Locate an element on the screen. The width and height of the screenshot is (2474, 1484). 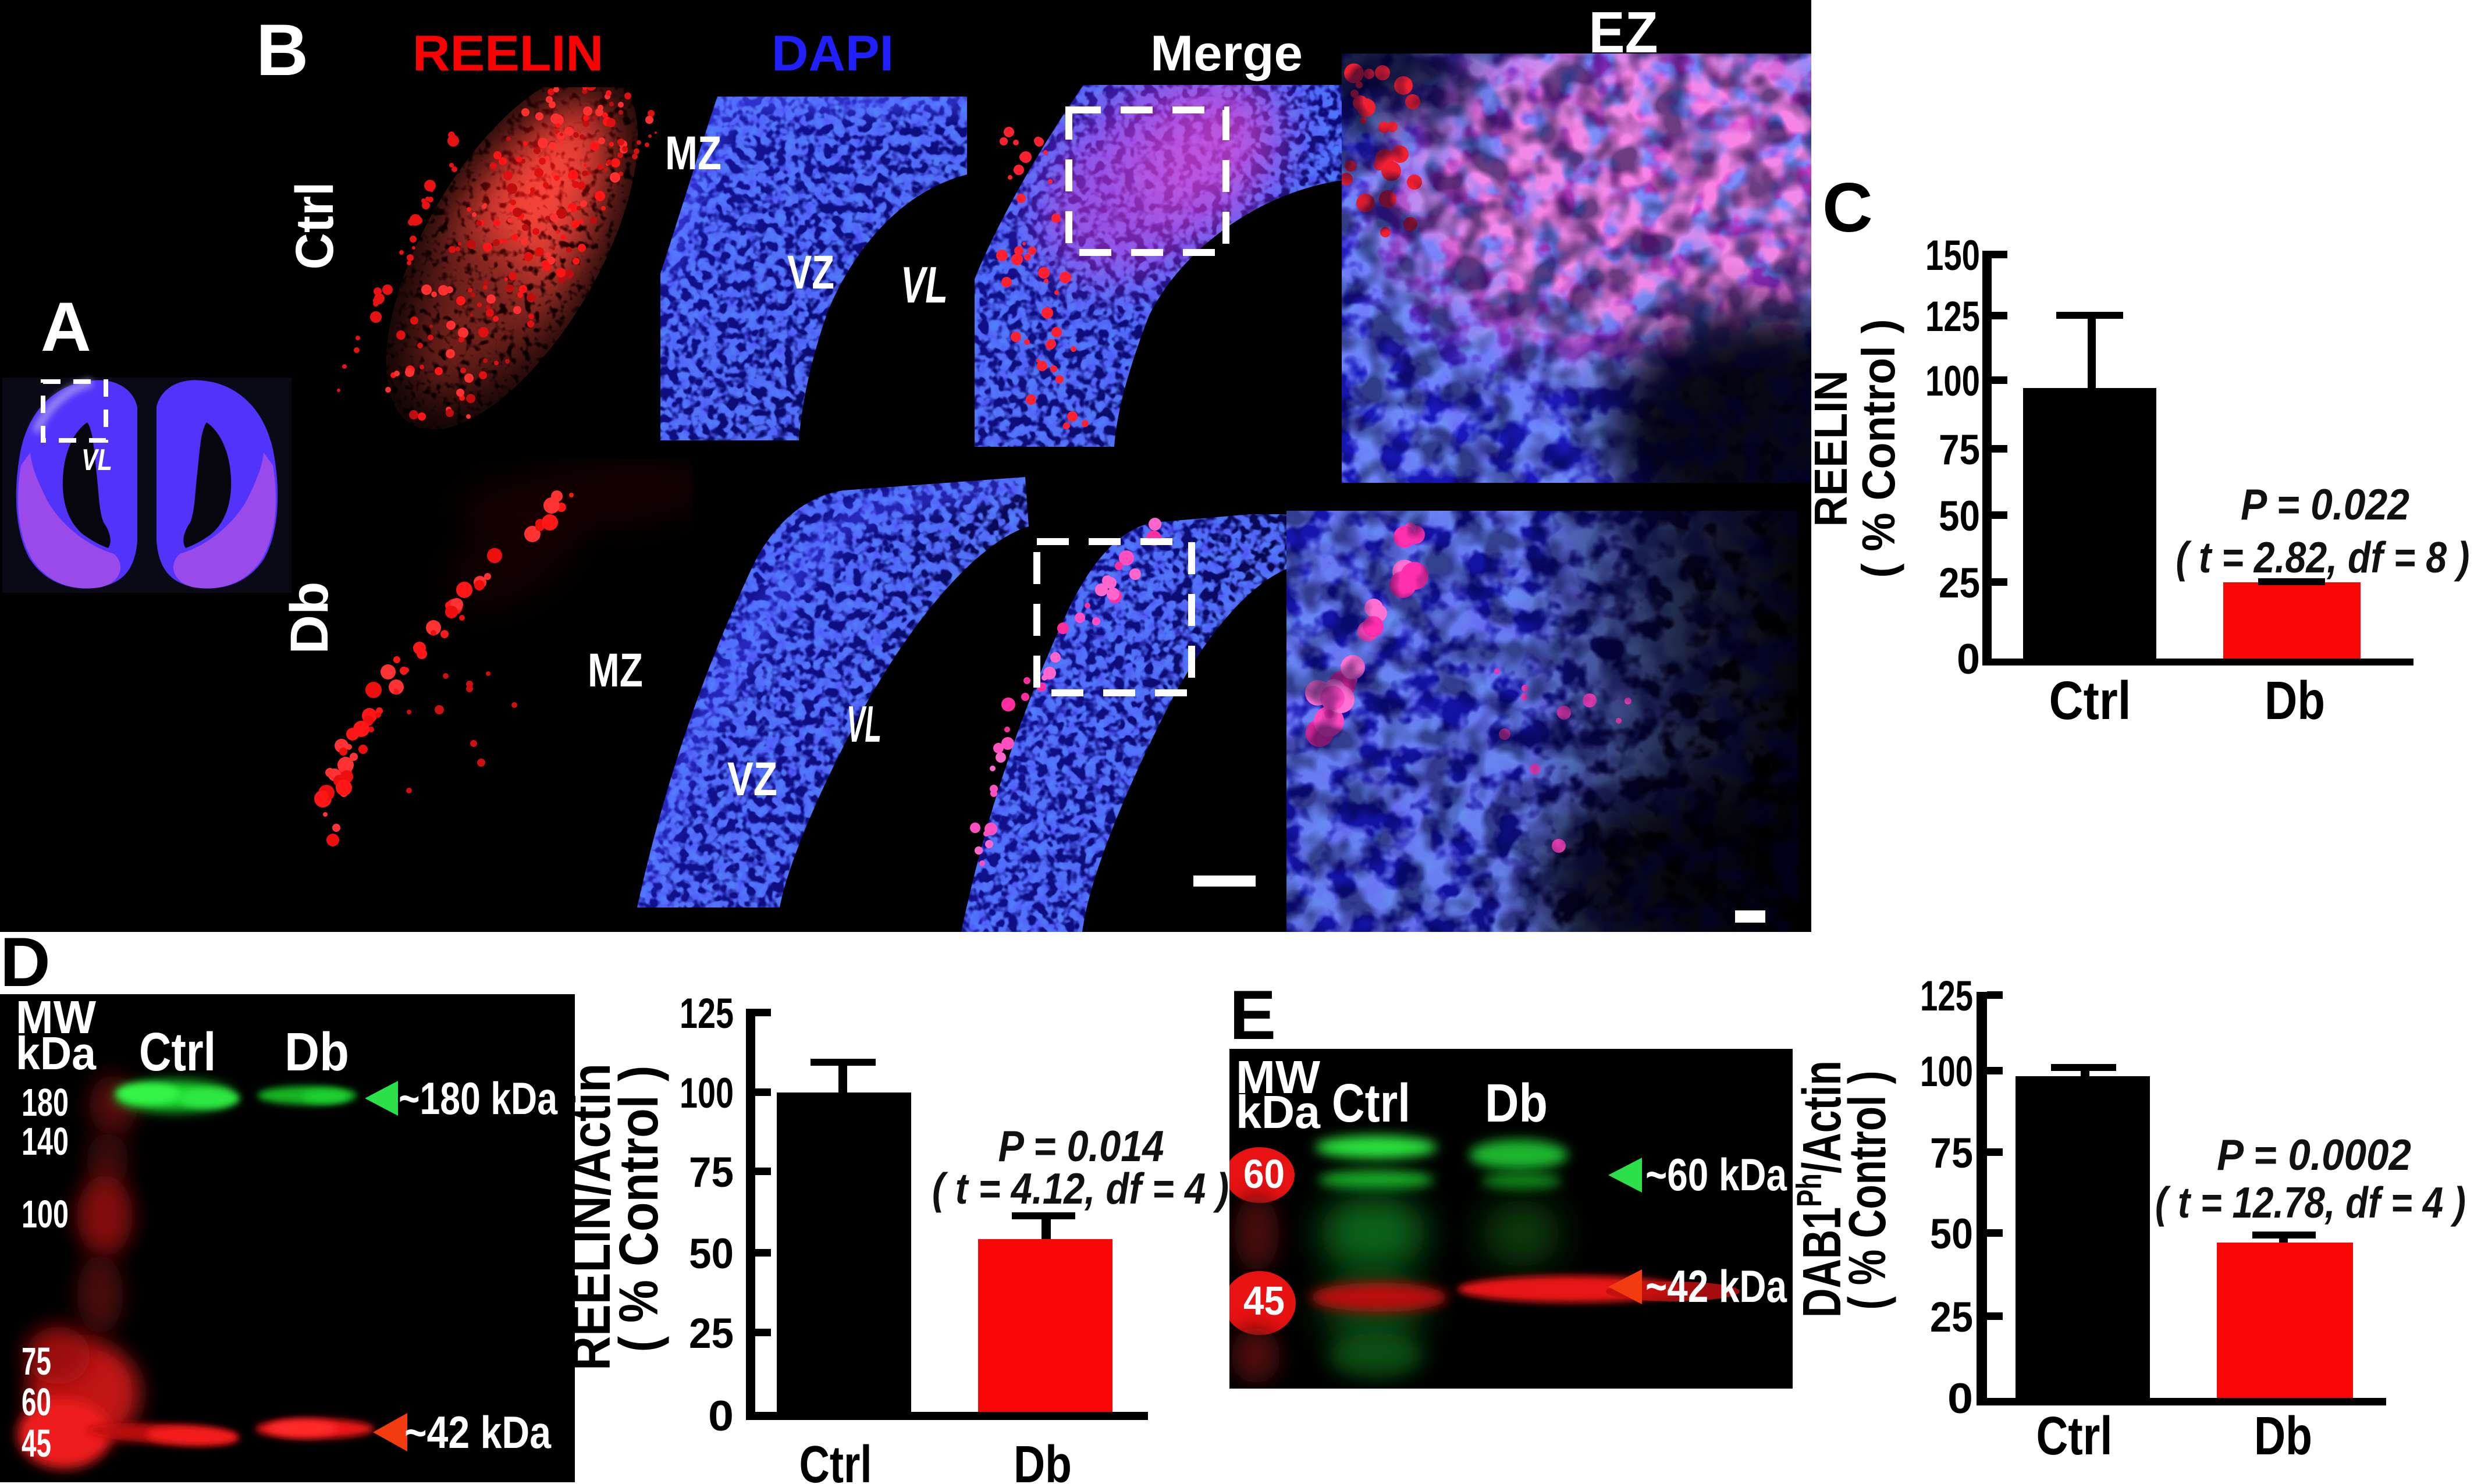
svg-text: ( t = 12.78, df = 4 ) is located at coordinates (2310, 1202).